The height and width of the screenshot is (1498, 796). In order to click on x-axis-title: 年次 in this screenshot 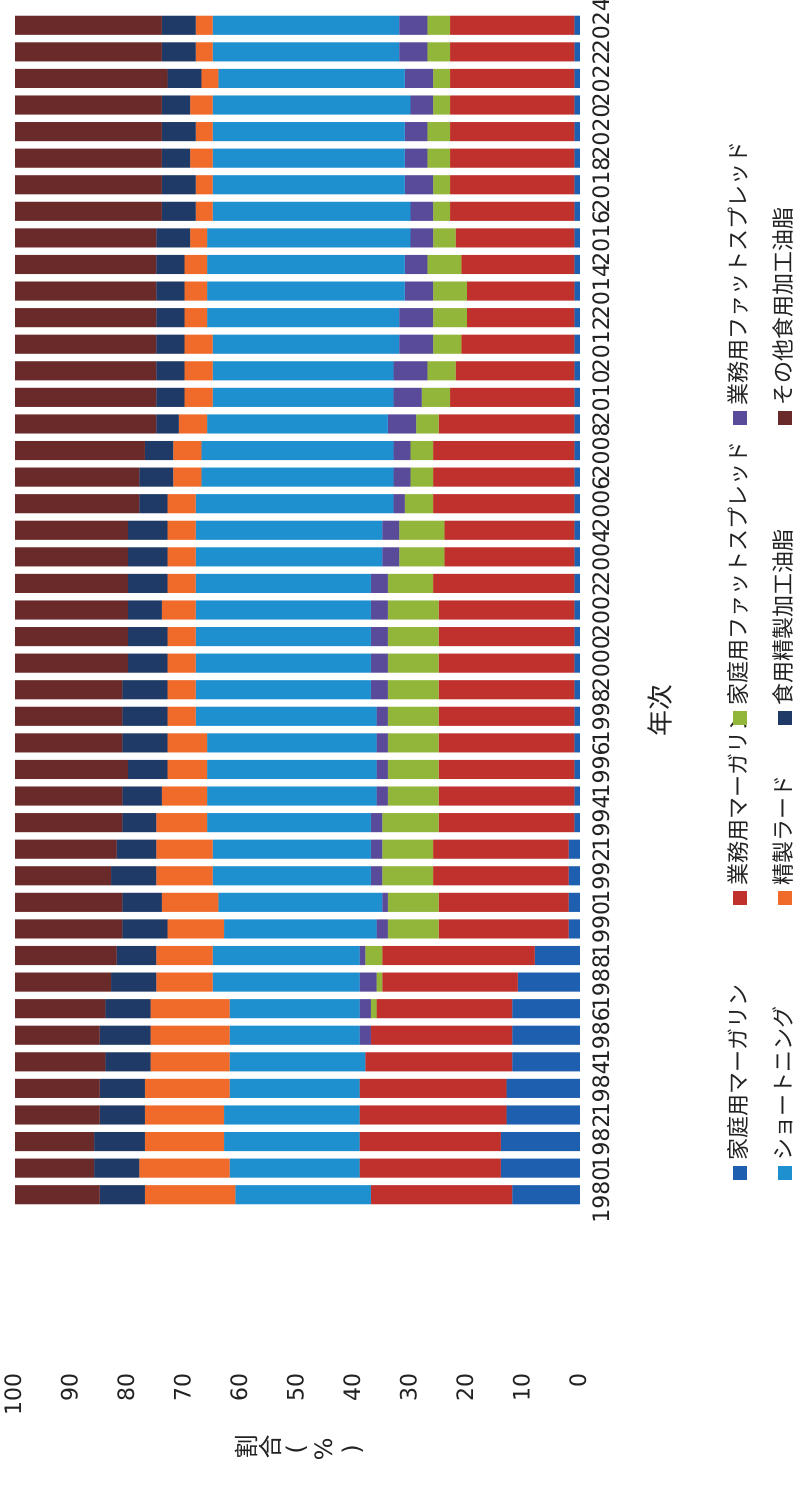, I will do `click(662, 710)`.